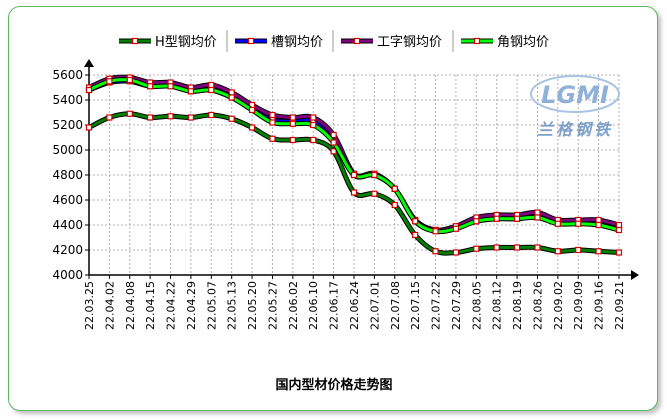  I want to click on y-tick-label: 5400, so click(67, 100).